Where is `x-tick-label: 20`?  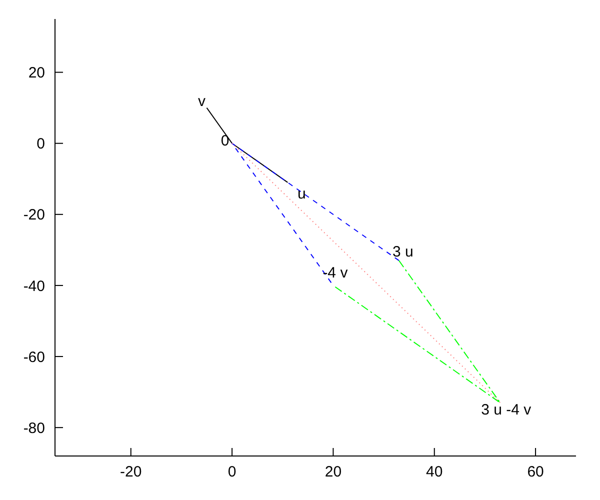 x-tick-label: 20 is located at coordinates (333, 472).